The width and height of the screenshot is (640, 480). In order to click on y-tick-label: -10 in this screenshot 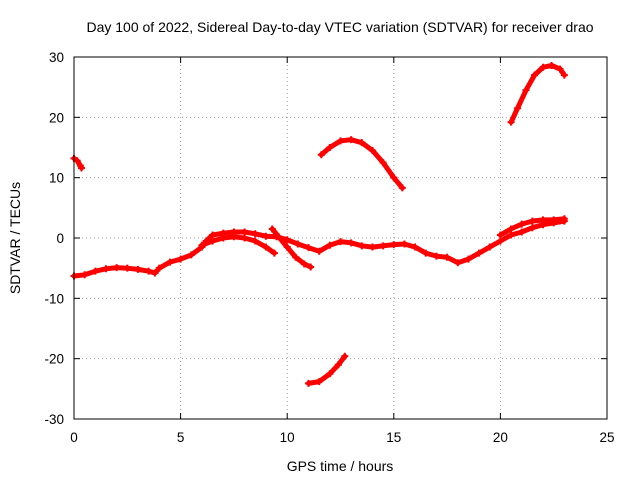, I will do `click(54, 298)`.